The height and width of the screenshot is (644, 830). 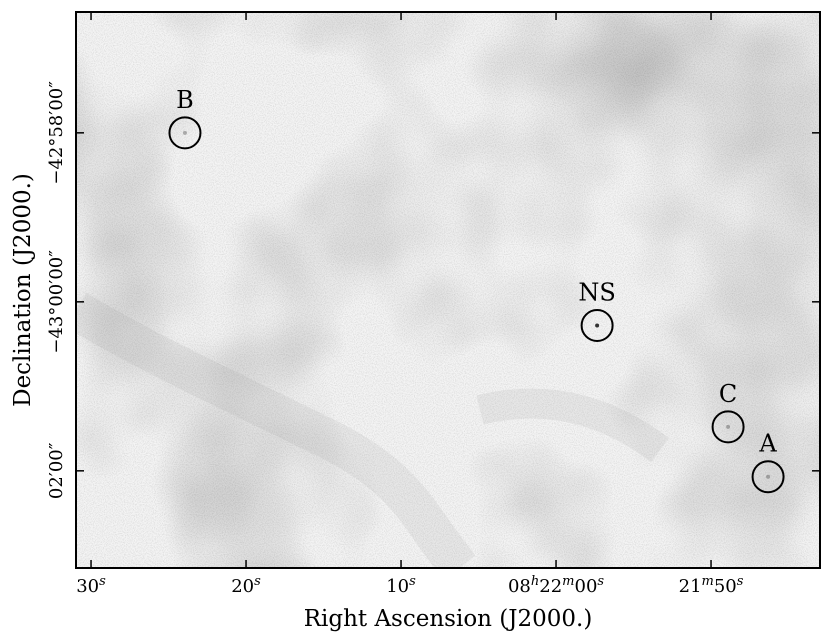 What do you see at coordinates (56, 133) in the screenshot?
I see `y-tick-label: −42°58′00″` at bounding box center [56, 133].